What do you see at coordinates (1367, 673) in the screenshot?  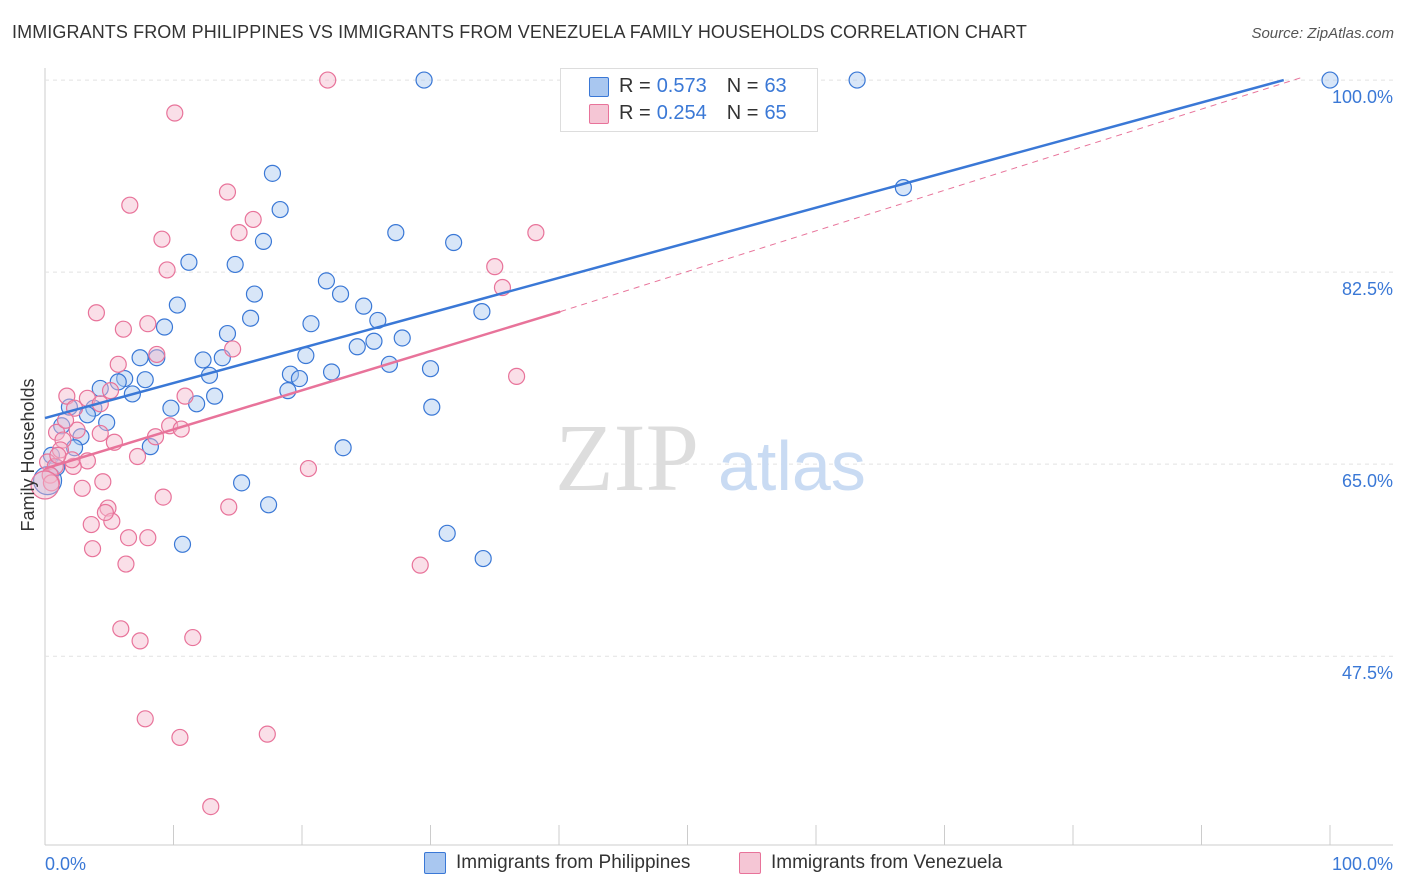 I see `y-tick-label: 47.5%` at bounding box center [1367, 673].